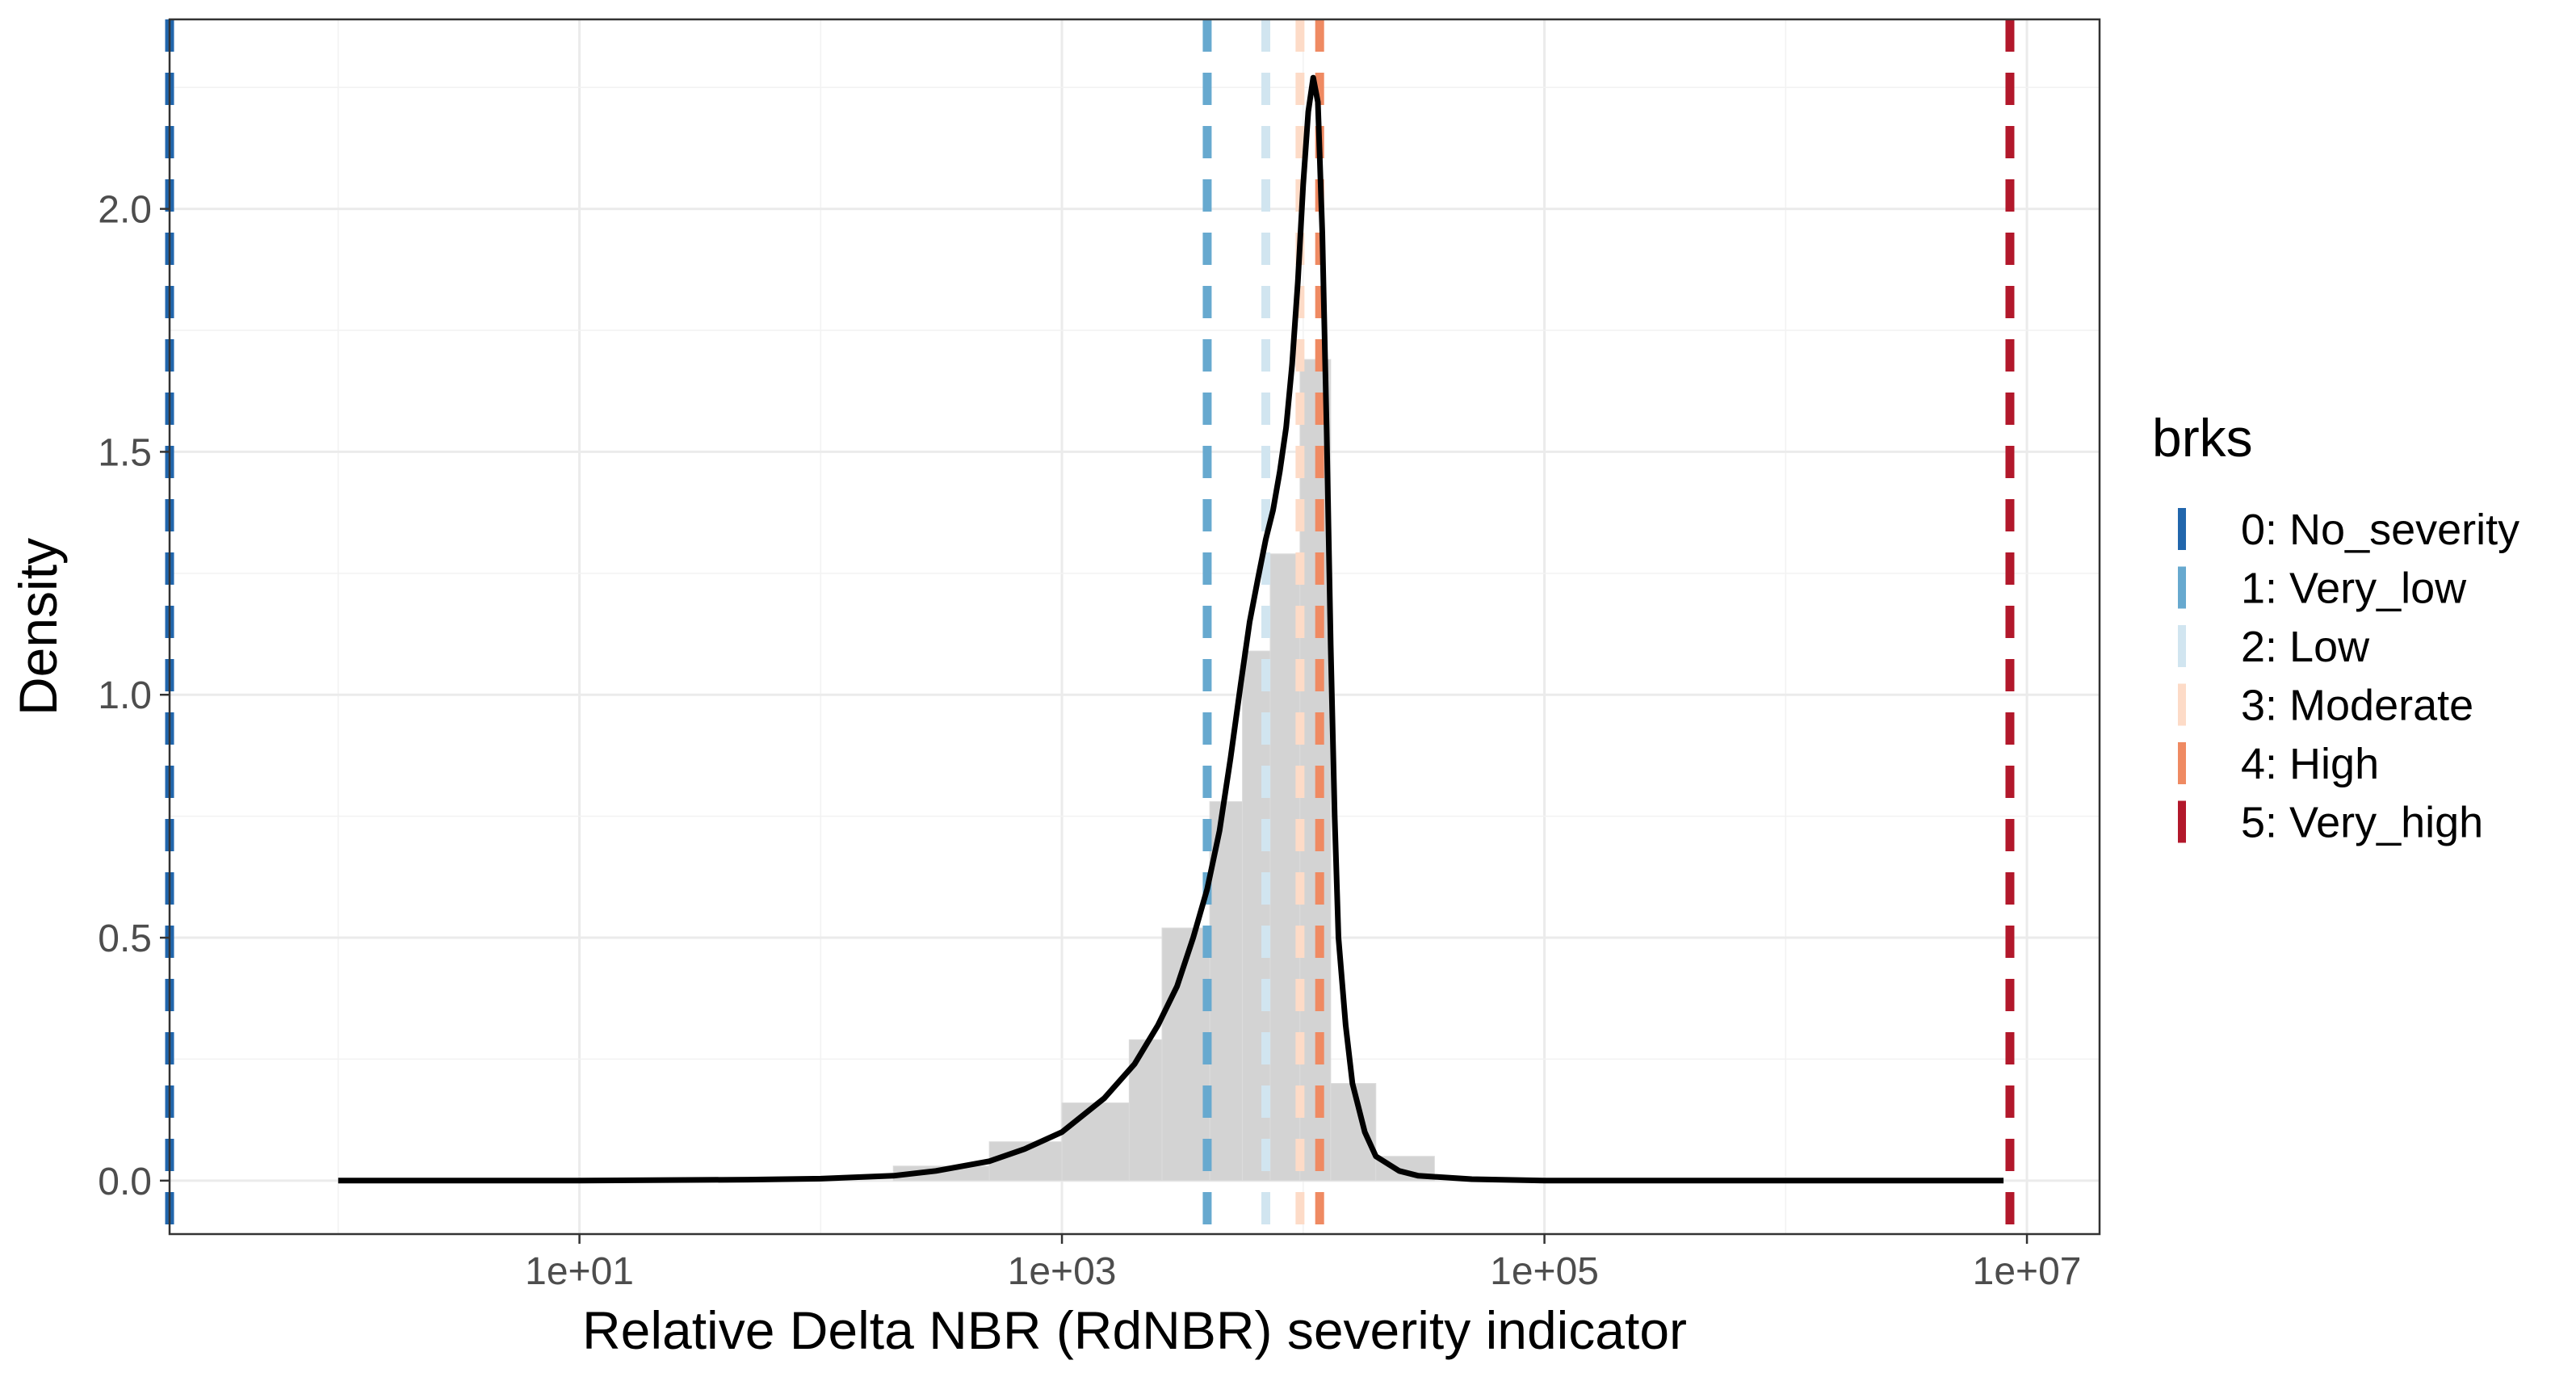  Describe the element at coordinates (2362, 823) in the screenshot. I see `legend-label: 5: Very_high` at that location.